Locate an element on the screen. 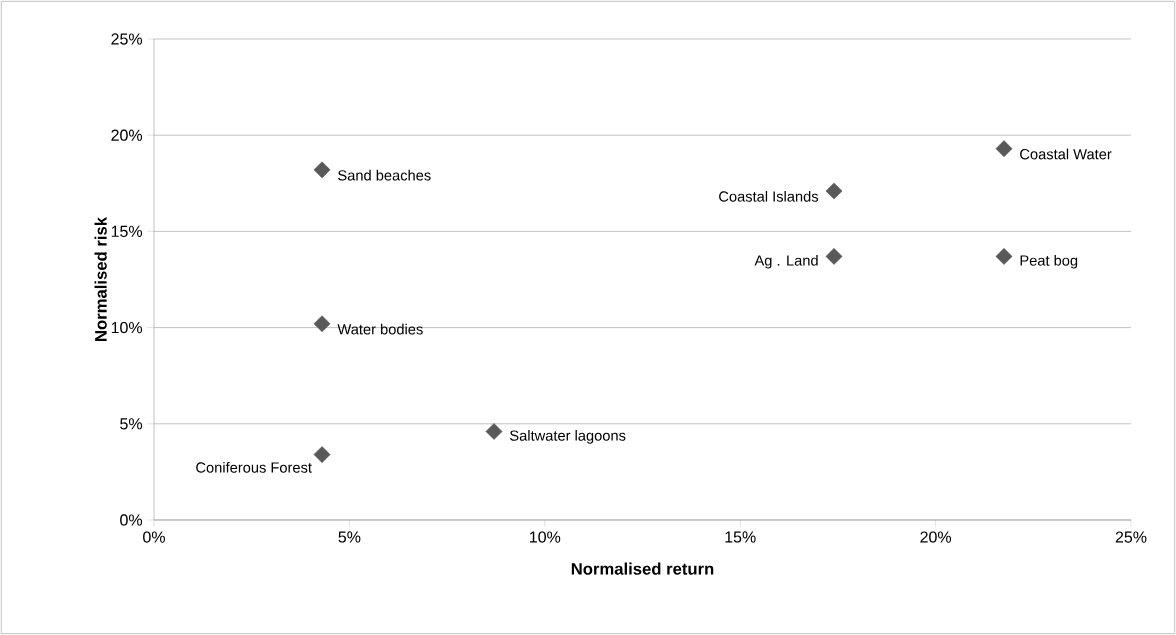  x-tick-label: 25% is located at coordinates (1131, 537).